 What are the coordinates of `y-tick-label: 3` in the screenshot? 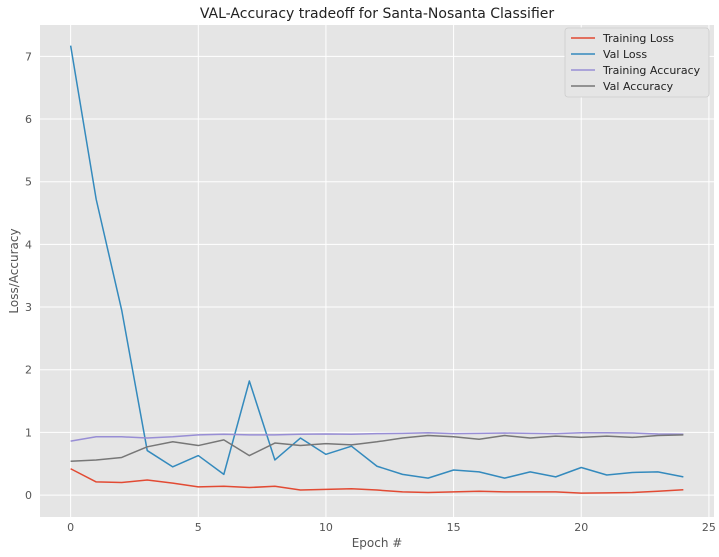 It's located at (28, 307).